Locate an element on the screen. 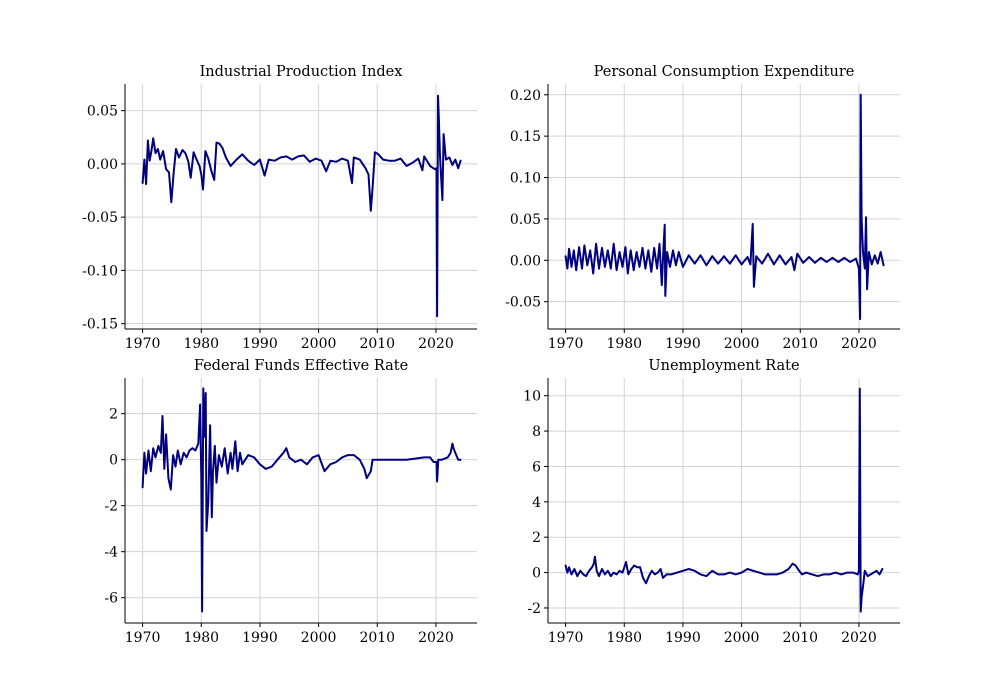  unemployment-y-tick-label: -2 is located at coordinates (534, 609).